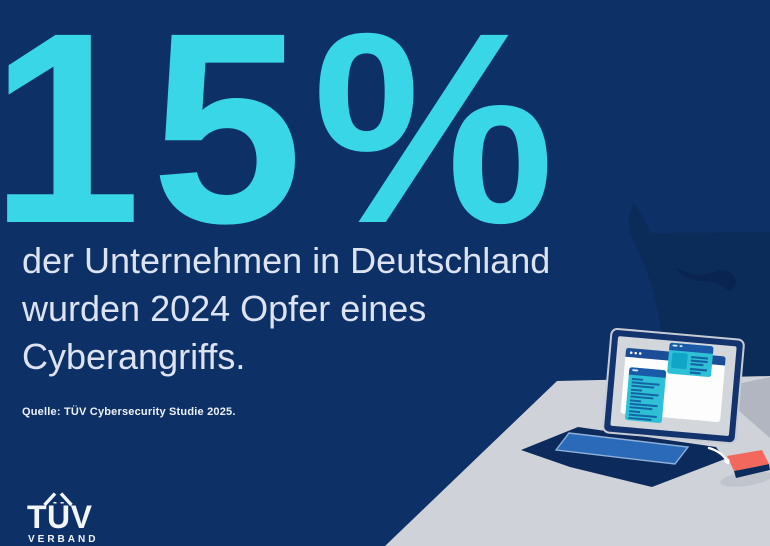 Image resolution: width=770 pixels, height=546 pixels. I want to click on roof-left-stroke, so click(50, 499).